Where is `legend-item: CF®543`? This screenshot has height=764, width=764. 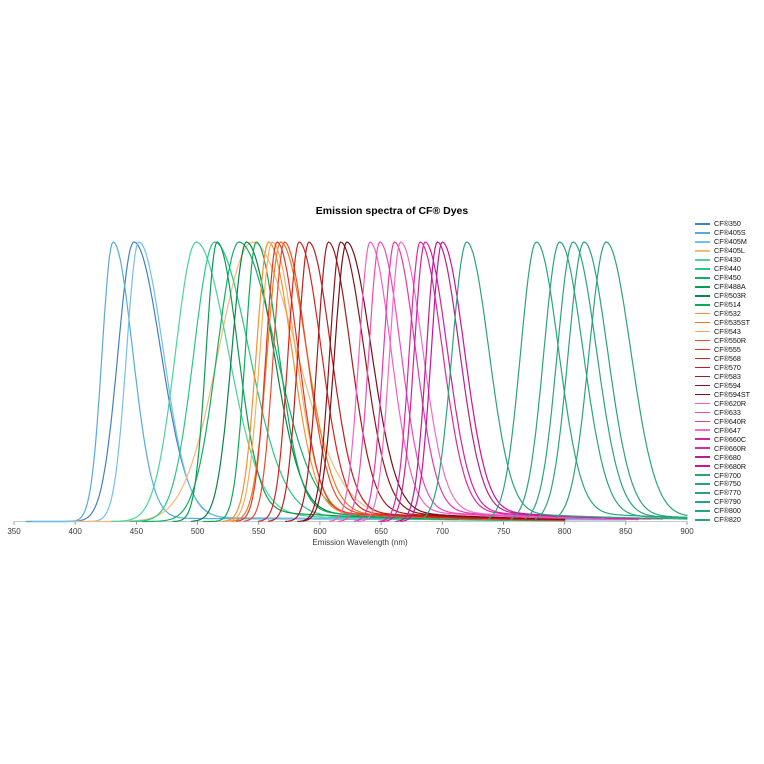 legend-item: CF®543 is located at coordinates (722, 331).